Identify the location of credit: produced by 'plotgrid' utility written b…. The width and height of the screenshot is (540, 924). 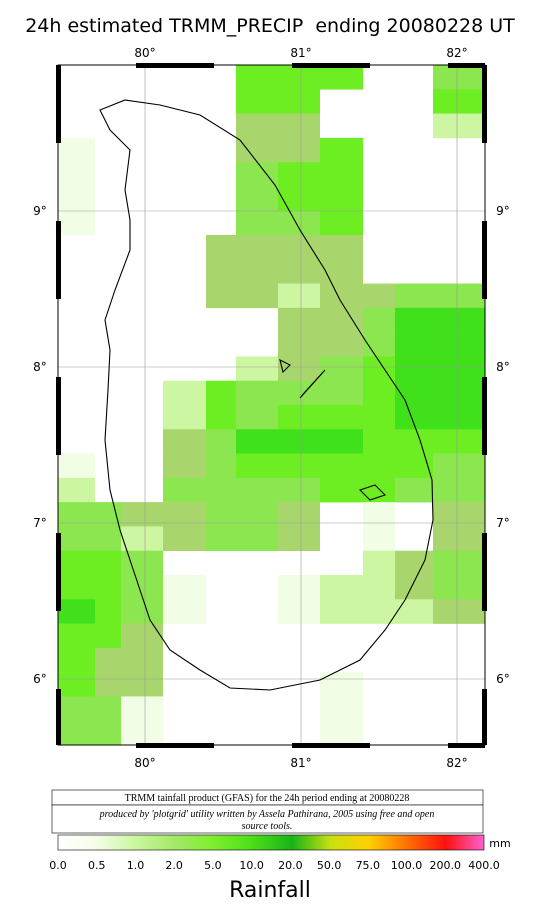
(267, 814).